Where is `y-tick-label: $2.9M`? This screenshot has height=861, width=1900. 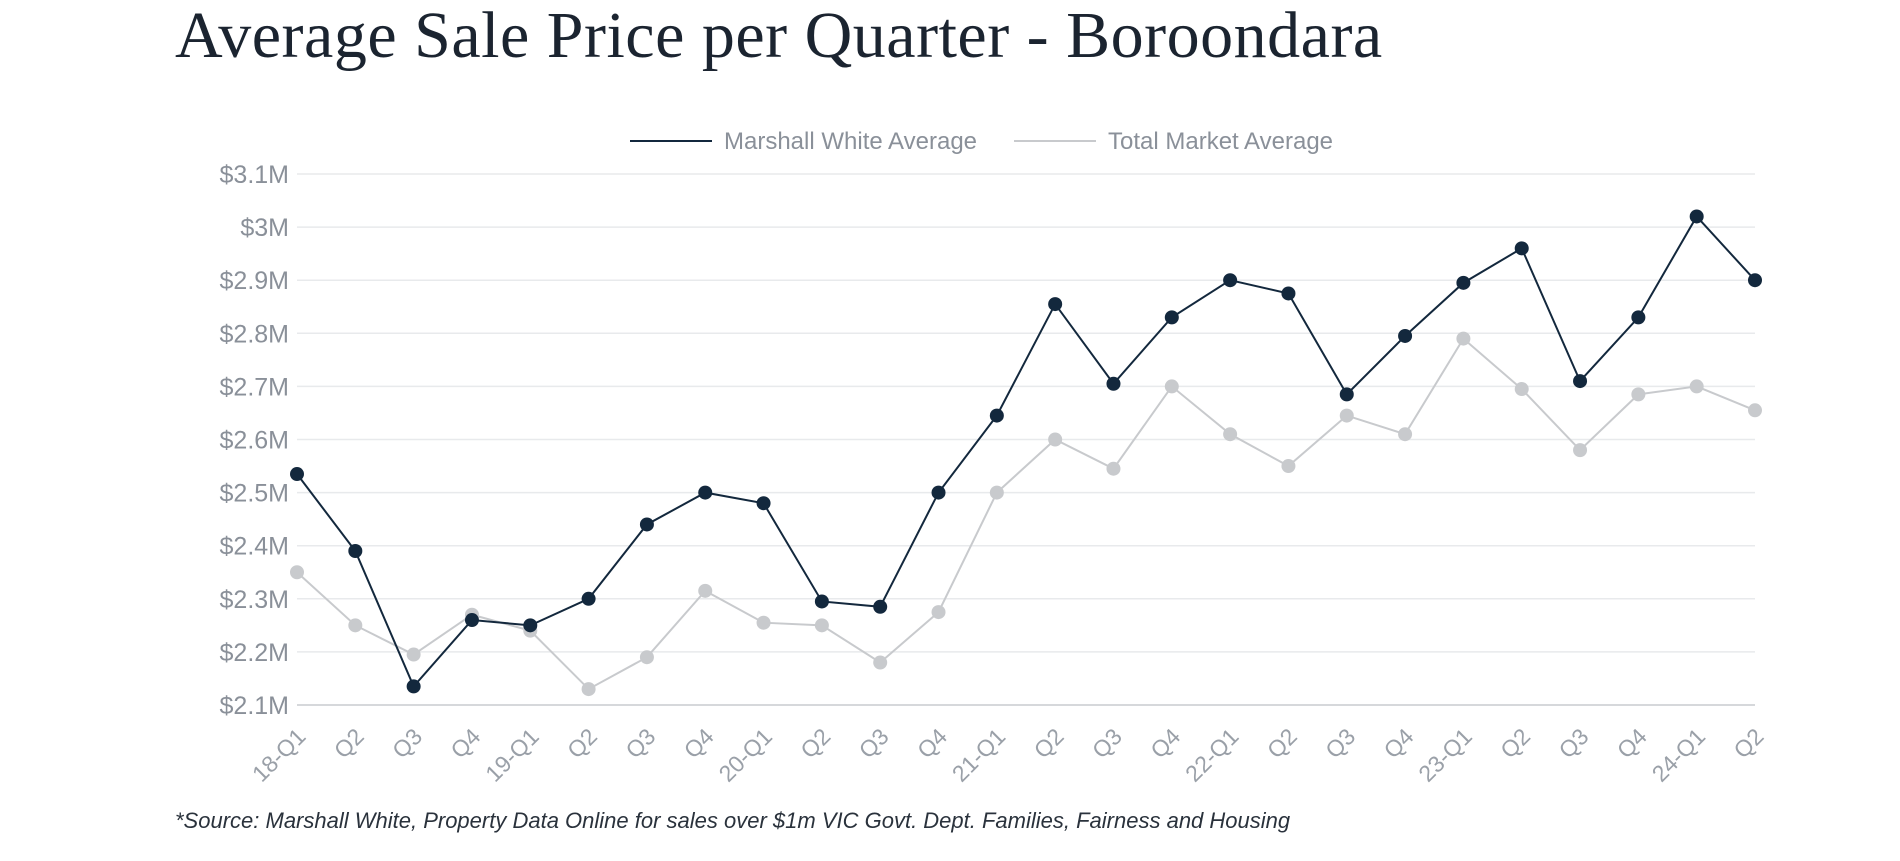 y-tick-label: $2.9M is located at coordinates (254, 281).